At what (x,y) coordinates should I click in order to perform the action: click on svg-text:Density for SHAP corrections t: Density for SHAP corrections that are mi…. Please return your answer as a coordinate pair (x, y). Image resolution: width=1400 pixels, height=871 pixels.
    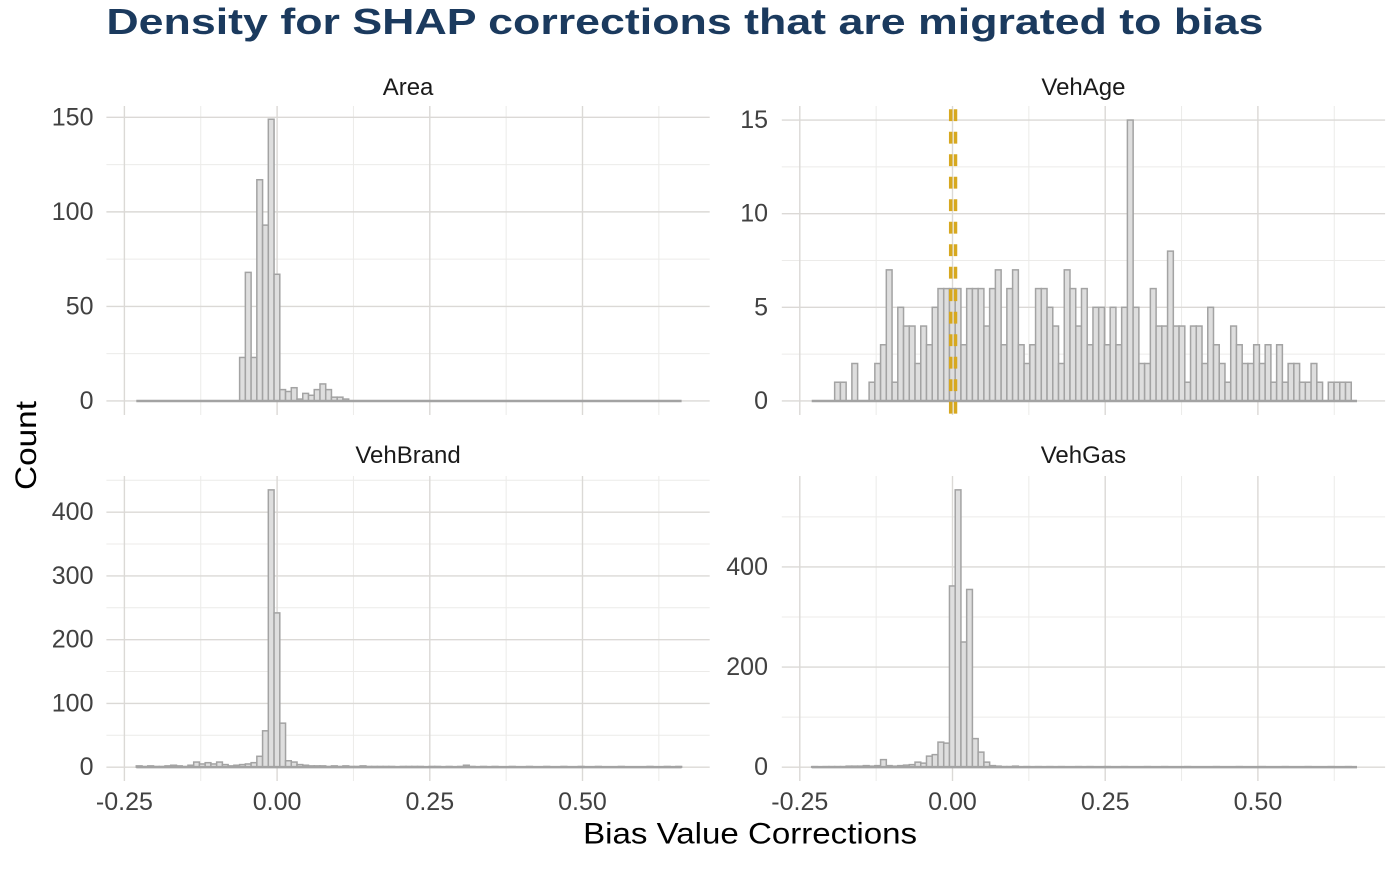
    Looking at the image, I should click on (684, 21).